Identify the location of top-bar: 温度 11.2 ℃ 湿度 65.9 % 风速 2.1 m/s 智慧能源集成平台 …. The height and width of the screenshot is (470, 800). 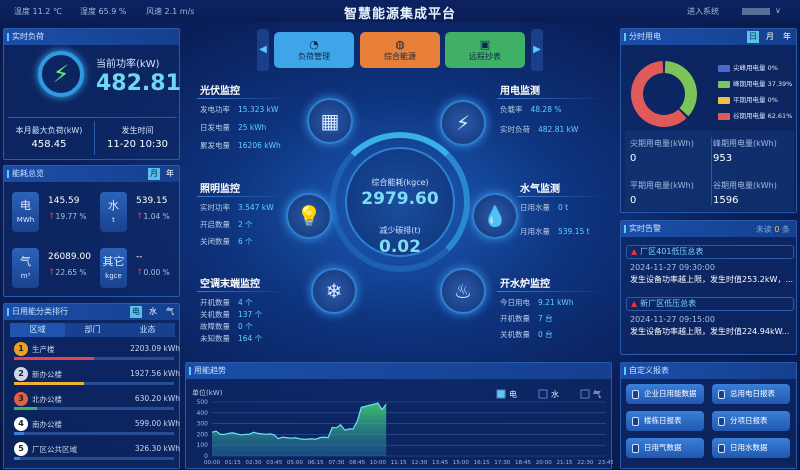
(400, 11).